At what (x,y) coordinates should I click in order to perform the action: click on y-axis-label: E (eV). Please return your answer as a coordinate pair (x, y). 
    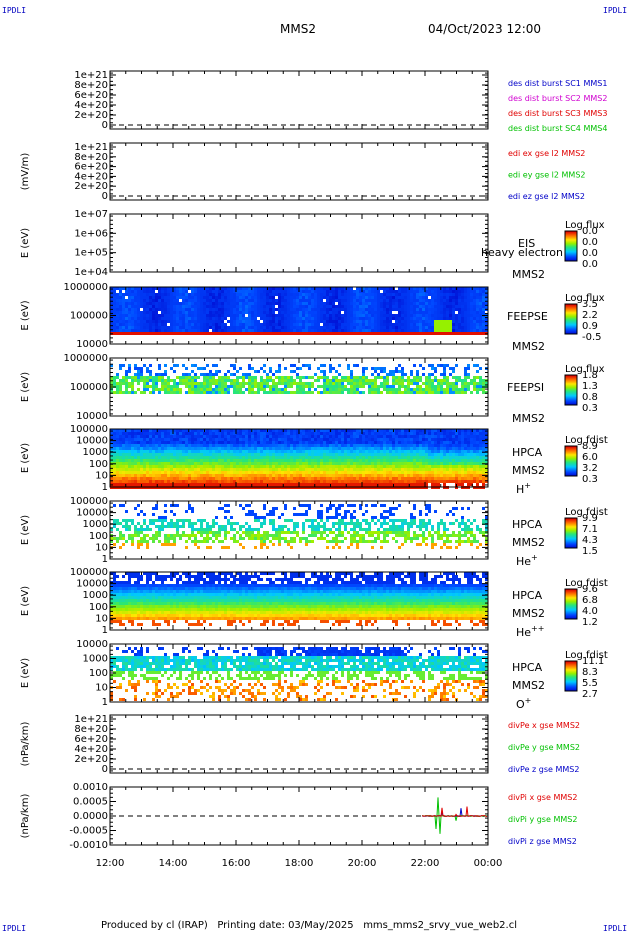
    Looking at the image, I should click on (25, 387).